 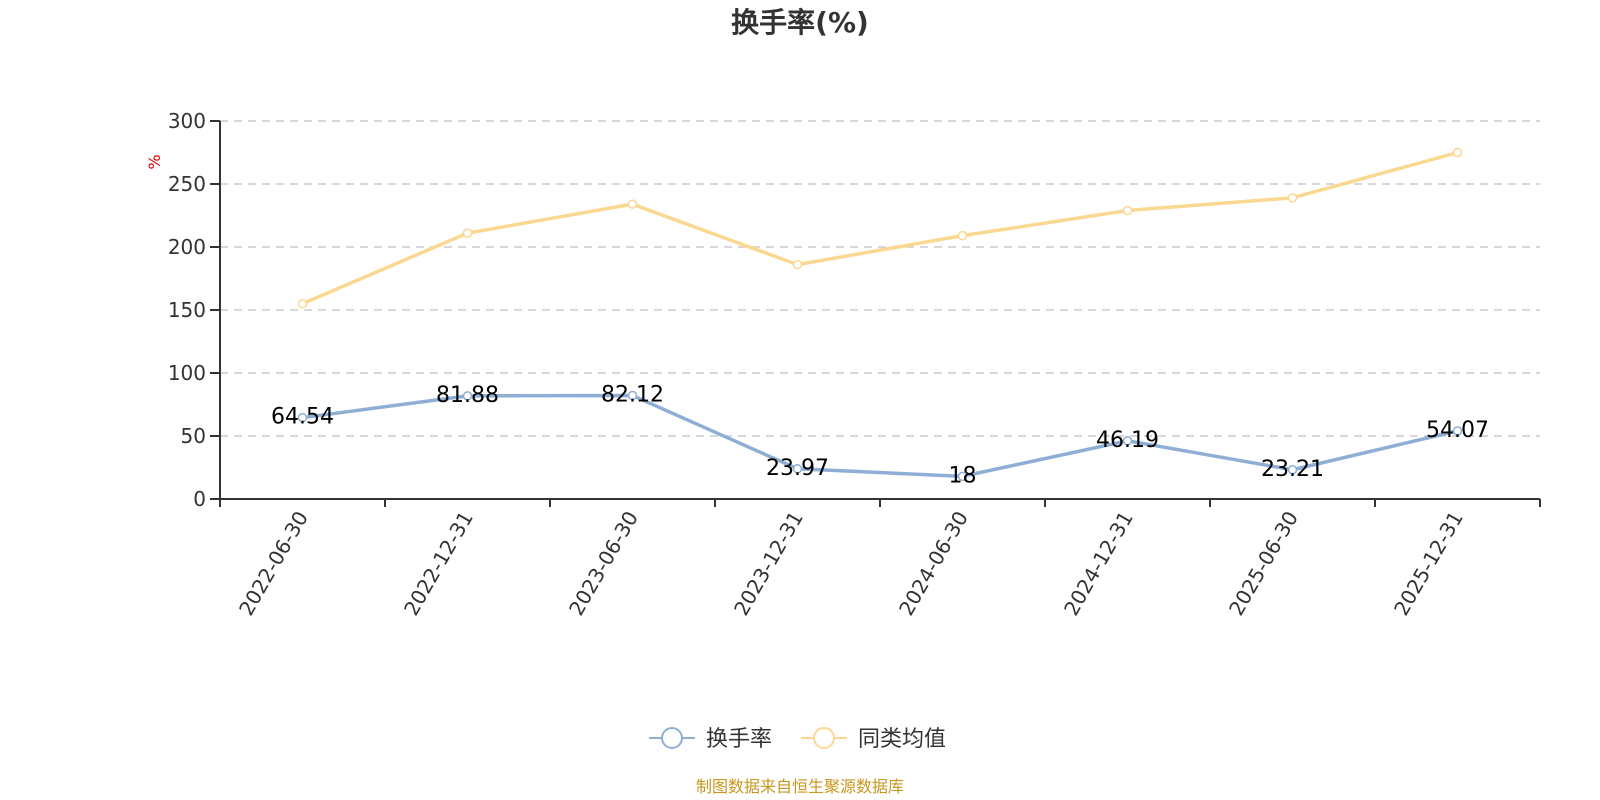 What do you see at coordinates (438, 563) in the screenshot?
I see `x-tick-label: 2022-12-31` at bounding box center [438, 563].